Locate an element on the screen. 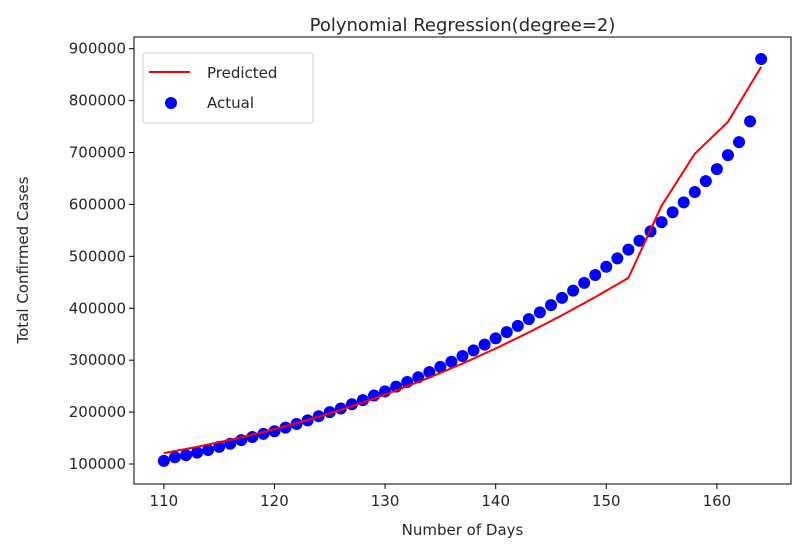 This screenshot has width=798, height=544. x-axis-label: Number of Days is located at coordinates (463, 530).